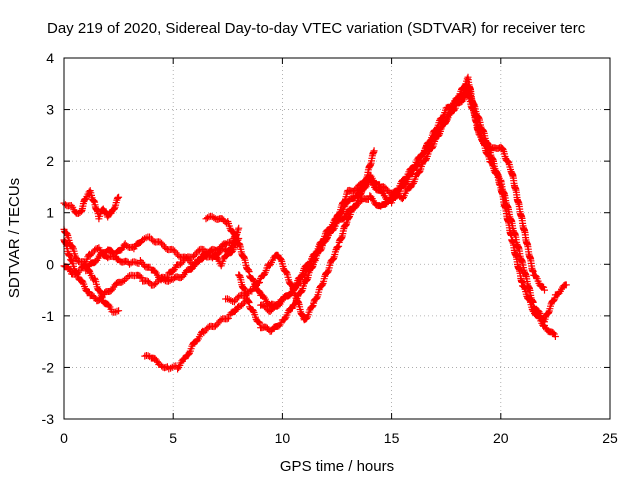  What do you see at coordinates (64, 438) in the screenshot?
I see `x-tick-label: 0` at bounding box center [64, 438].